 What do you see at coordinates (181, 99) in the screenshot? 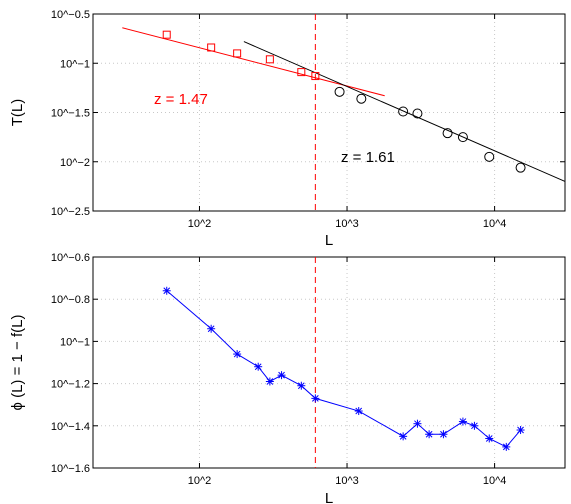
I see `fit-label-red: z = 1.47` at bounding box center [181, 99].